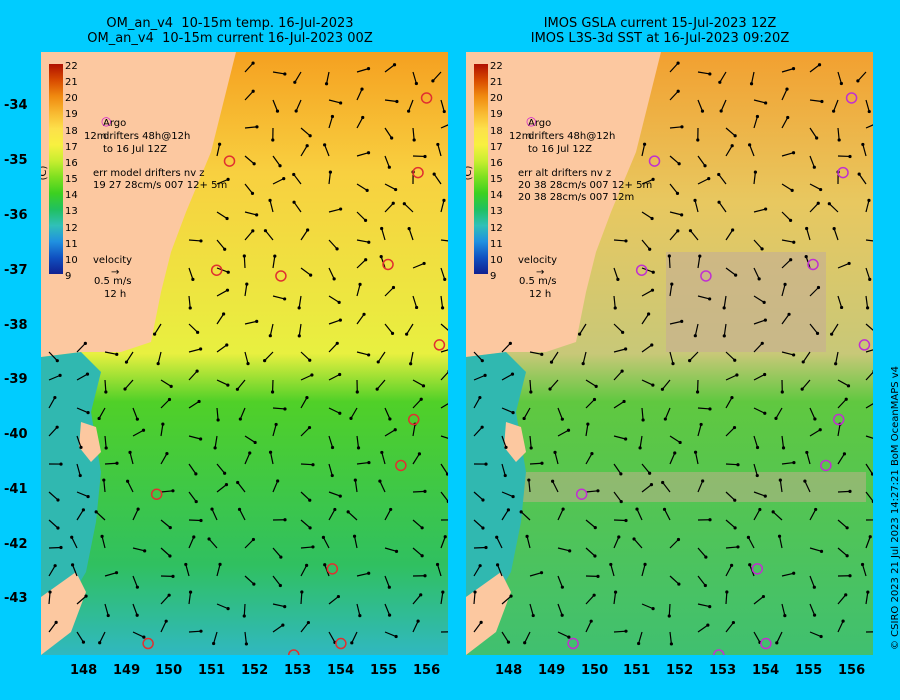 Image resolution: width=900 pixels, height=700 pixels. What do you see at coordinates (90, 442) in the screenshot?
I see `flinders-island` at bounding box center [90, 442].